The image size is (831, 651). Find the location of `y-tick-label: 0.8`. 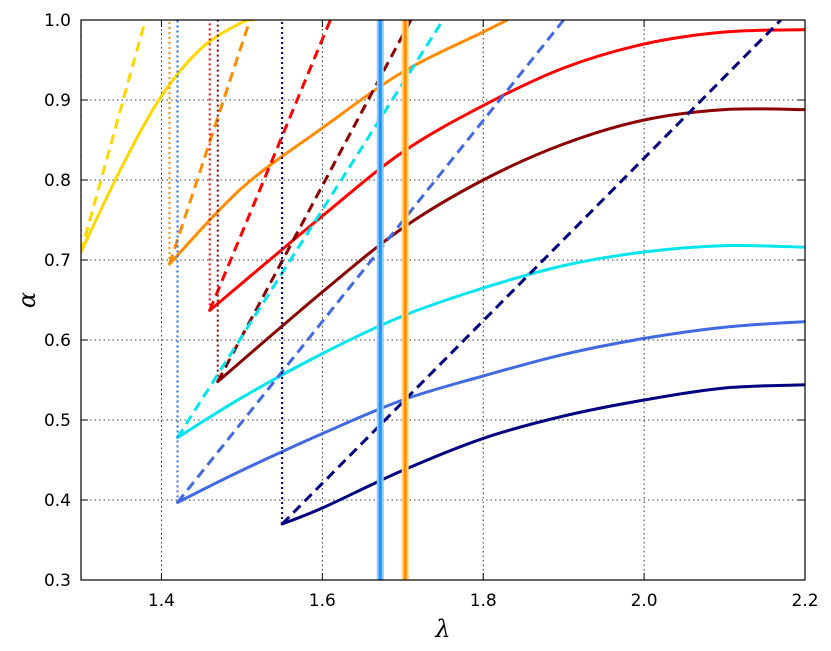

y-tick-label: 0.8 is located at coordinates (57, 181).